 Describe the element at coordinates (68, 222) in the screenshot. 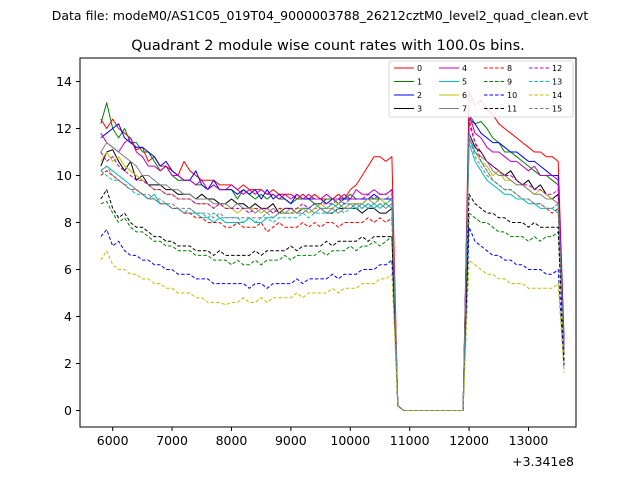

I see `y-tick-label: 8` at that location.